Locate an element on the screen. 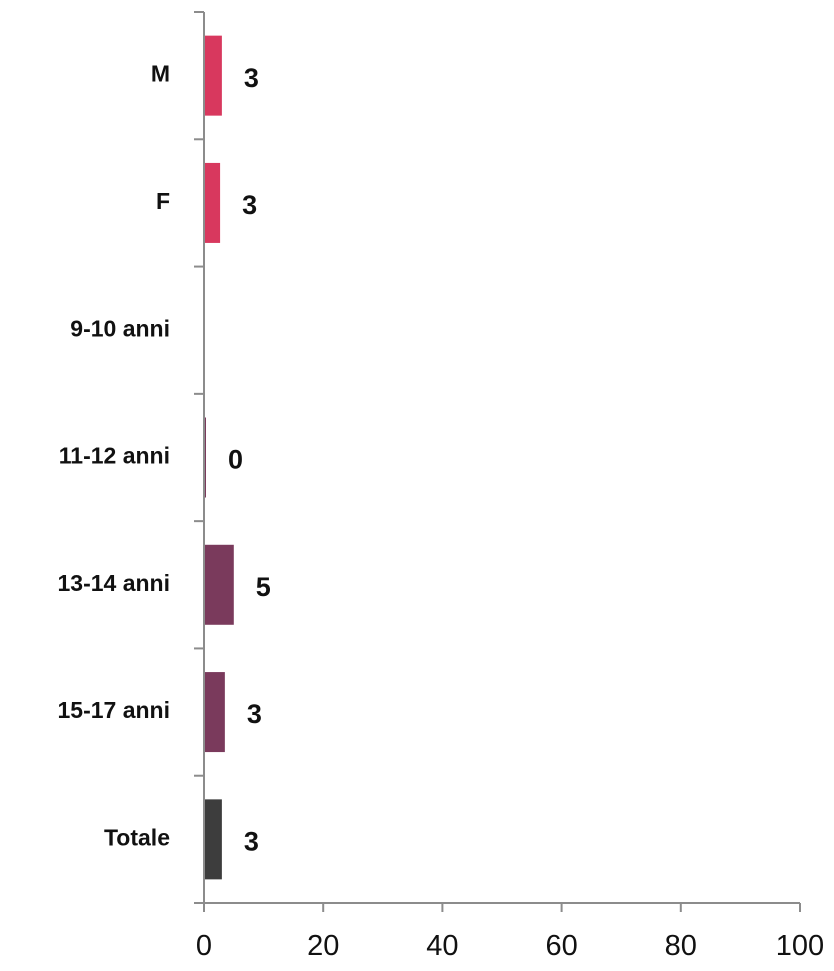  category-label: 9-10 anni is located at coordinates (120, 328).